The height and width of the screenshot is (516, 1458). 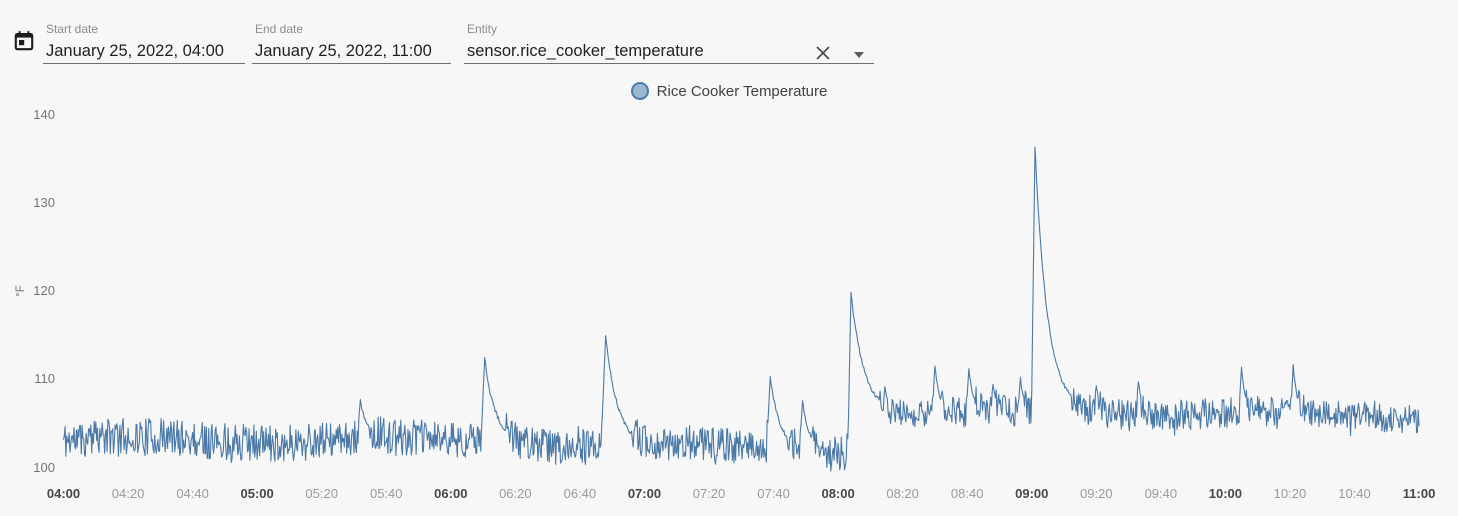 I want to click on entity-dropdown-button, so click(x=859, y=55).